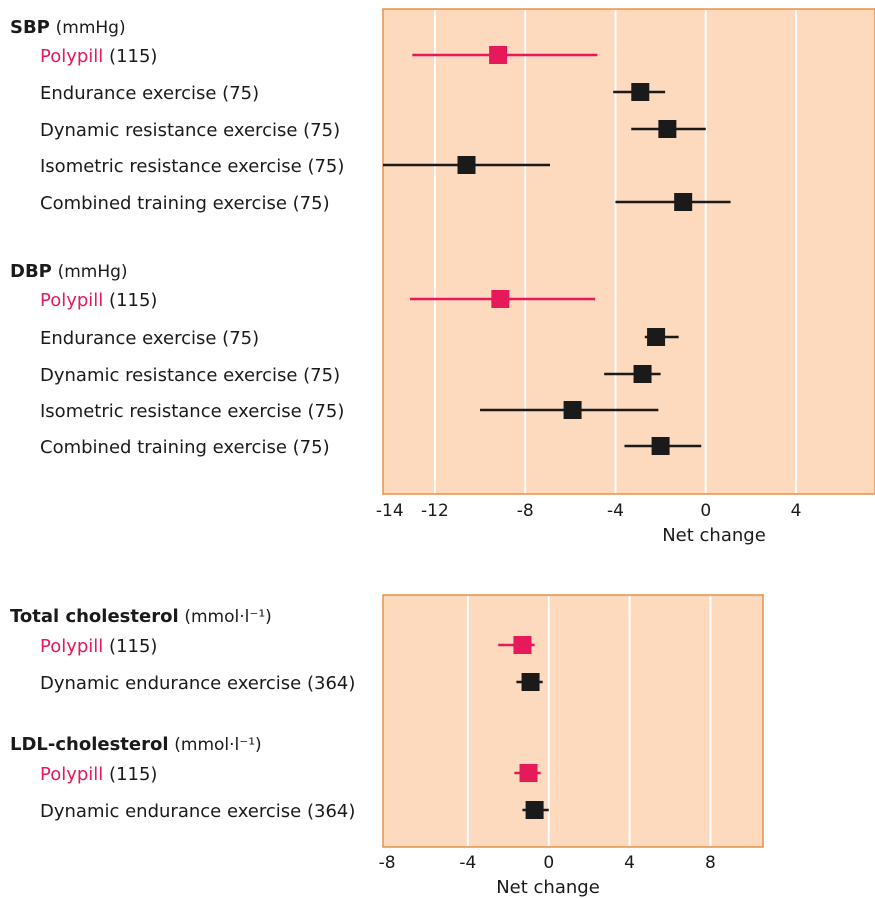 The height and width of the screenshot is (898, 875). Describe the element at coordinates (435, 511) in the screenshot. I see `x-tick-label: -12` at that location.